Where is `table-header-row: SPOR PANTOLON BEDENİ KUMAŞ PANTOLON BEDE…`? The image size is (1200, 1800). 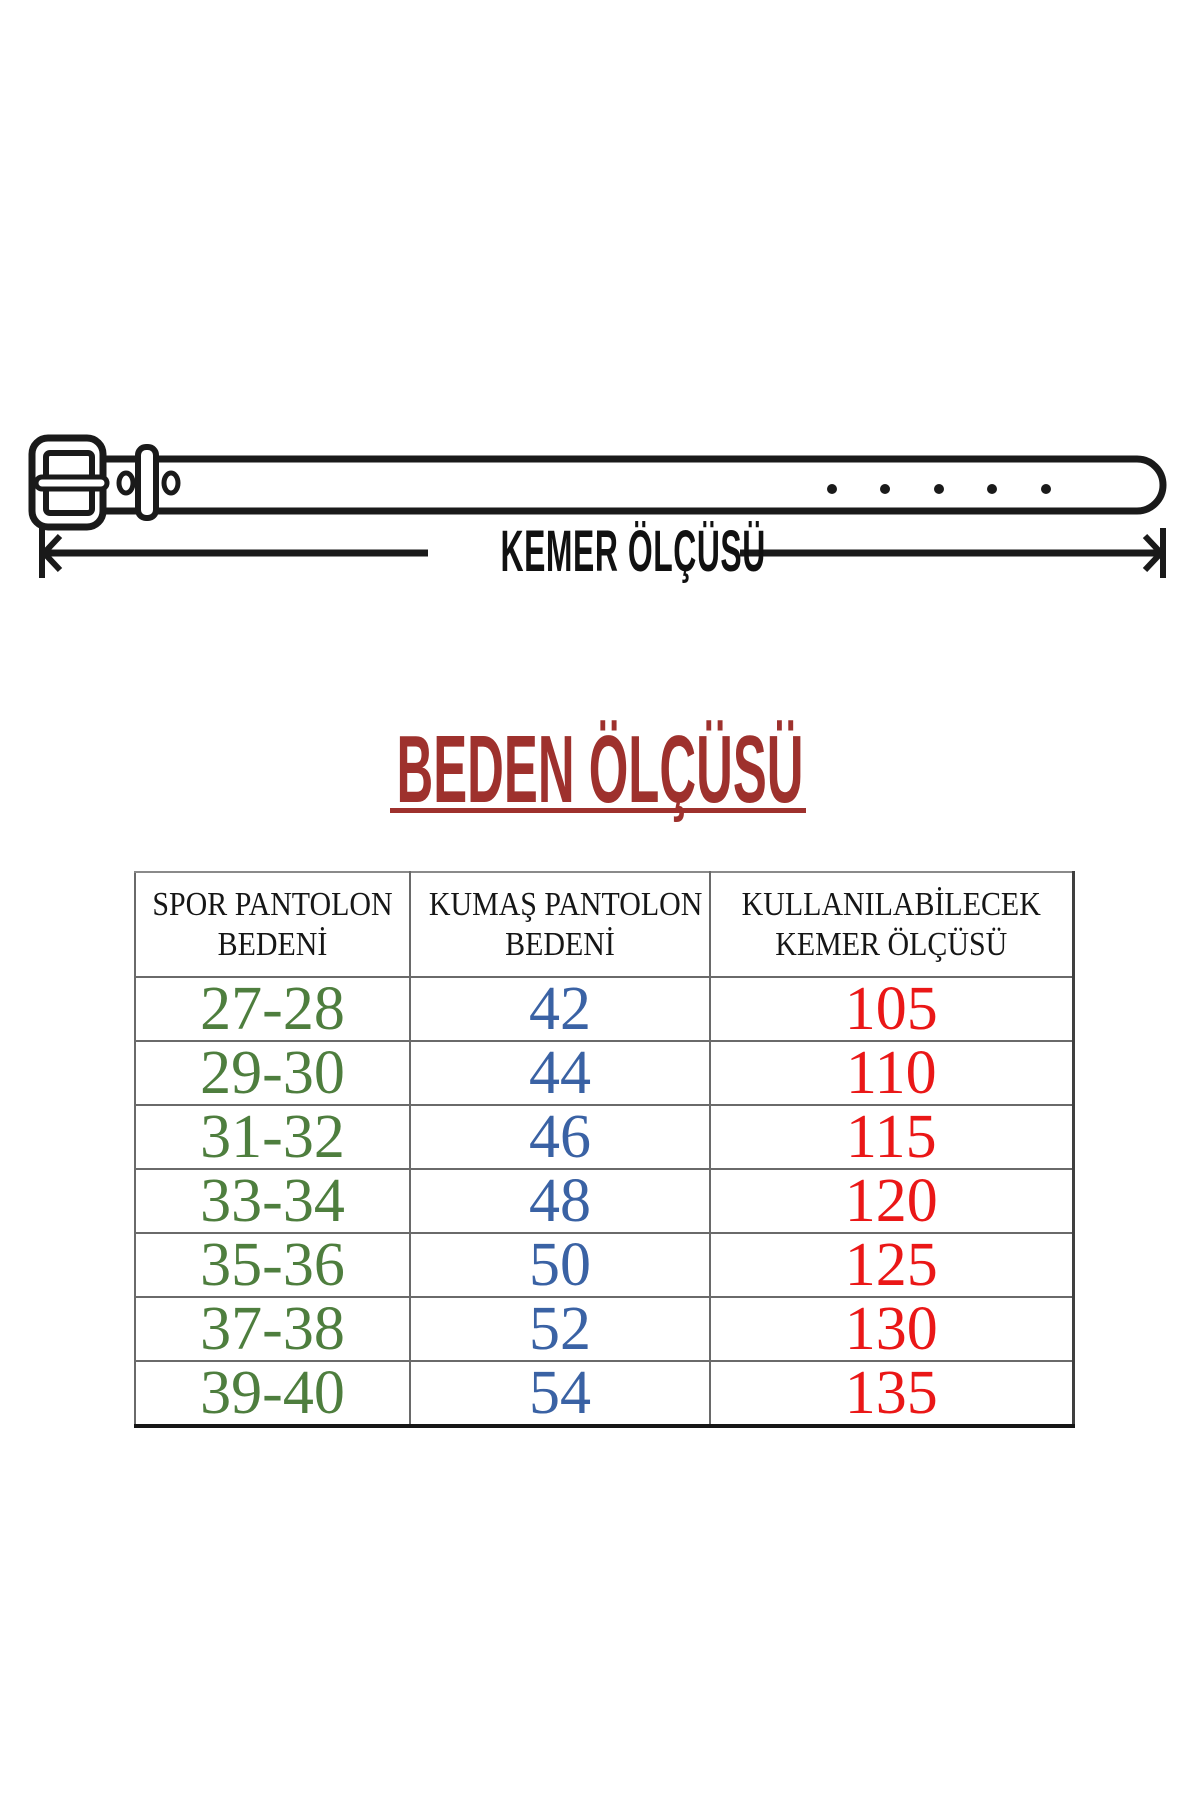
table-header-row: SPOR PANTOLON BEDENİ KUMAŞ PANTOLON BEDE… is located at coordinates (604, 924).